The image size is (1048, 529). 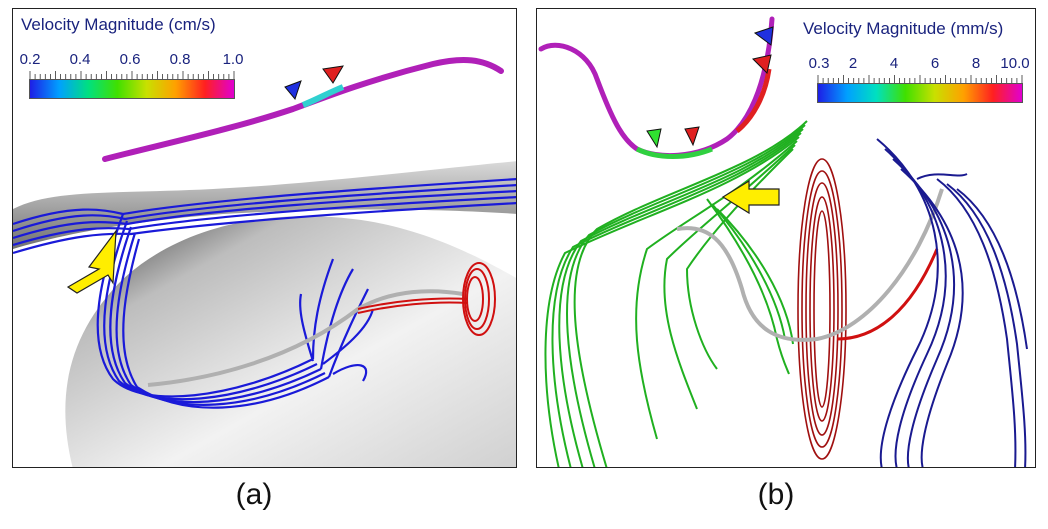 What do you see at coordinates (1014, 63) in the screenshot?
I see `colorbar-tick: 10.0` at bounding box center [1014, 63].